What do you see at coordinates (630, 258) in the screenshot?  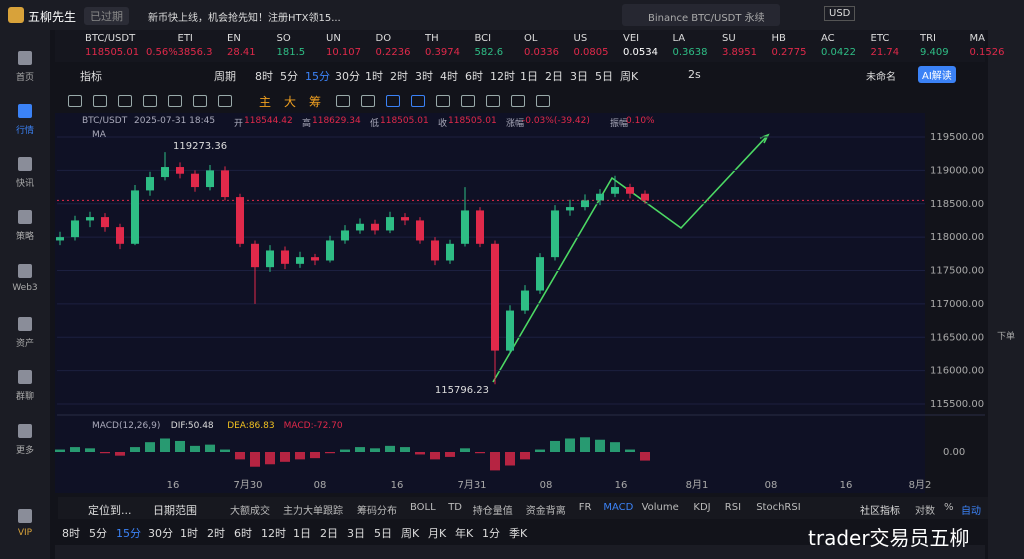 I see `trend-drawing` at bounding box center [630, 258].